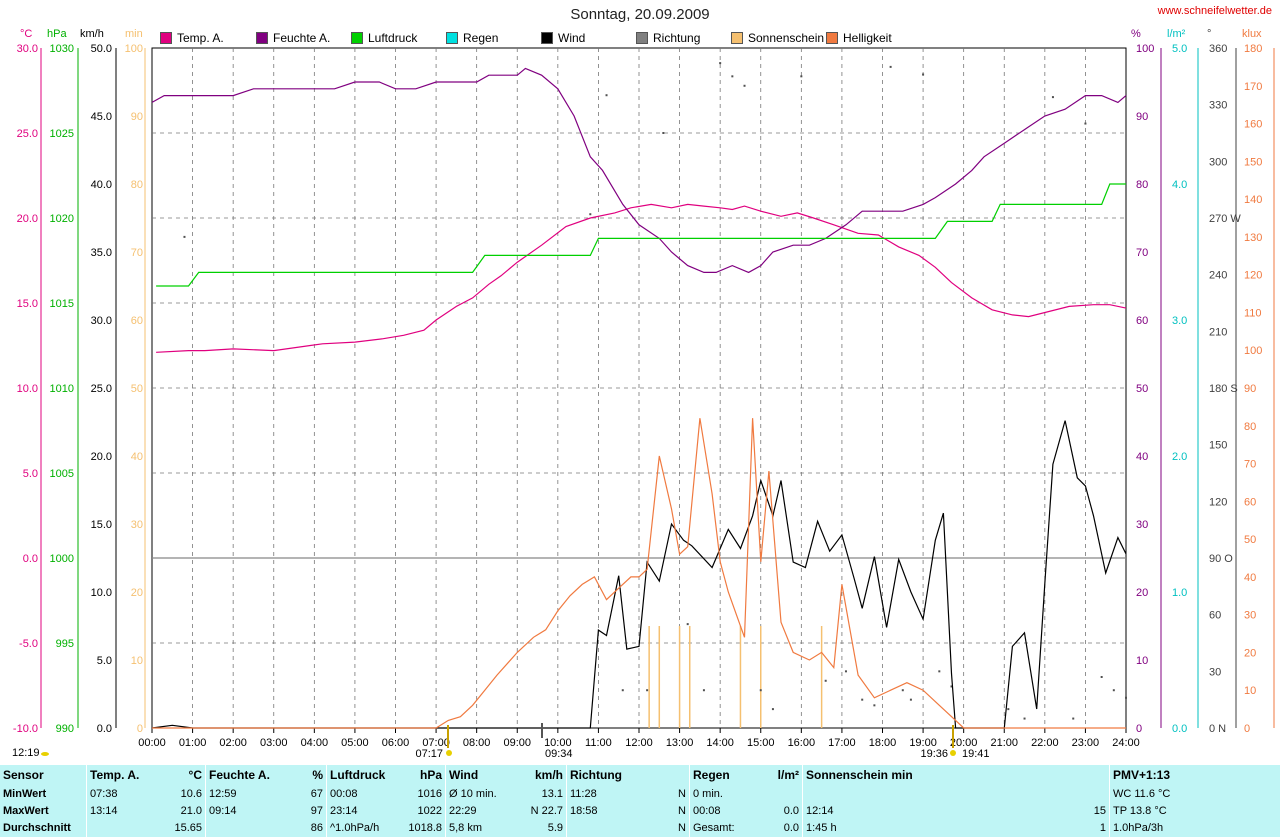  I want to click on tick-label-lux: 170, so click(1253, 87).